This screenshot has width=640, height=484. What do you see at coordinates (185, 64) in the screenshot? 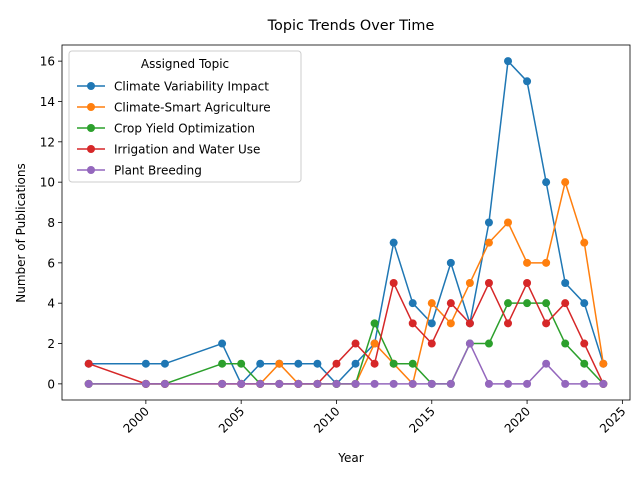
I see `legend-title: Assigned Topic` at bounding box center [185, 64].